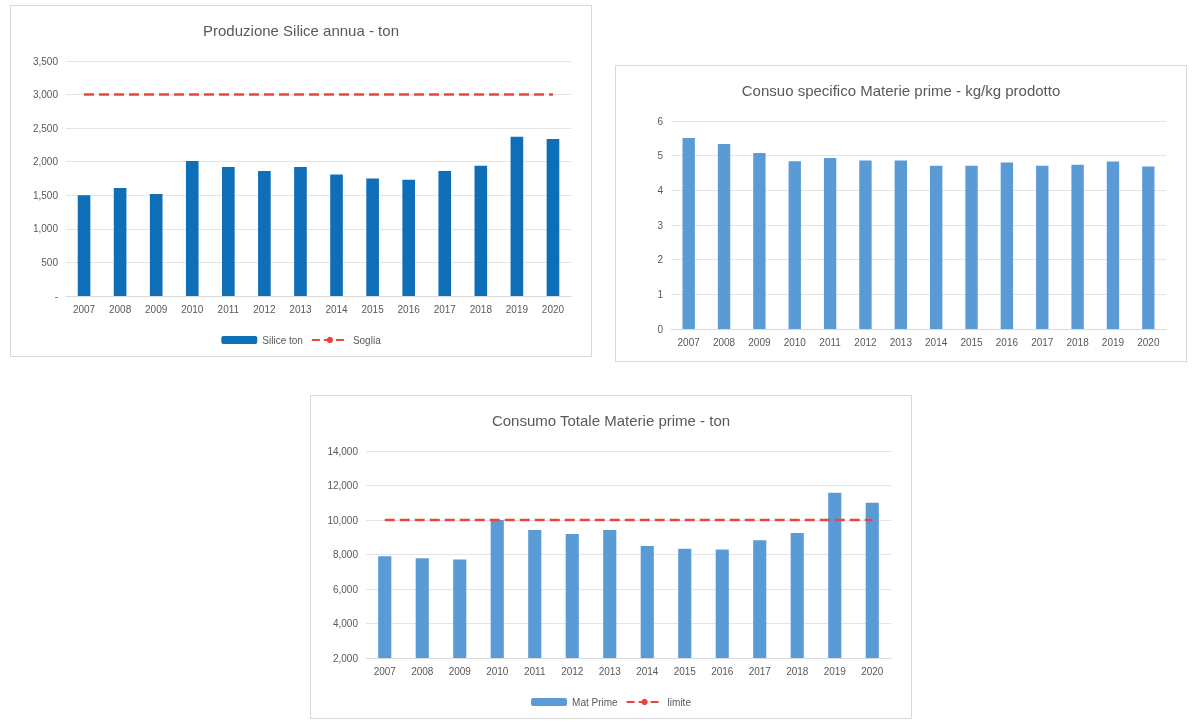 This screenshot has height=722, width=1194. Describe the element at coordinates (45, 95) in the screenshot. I see `y-tick-label: 3,000` at that location.